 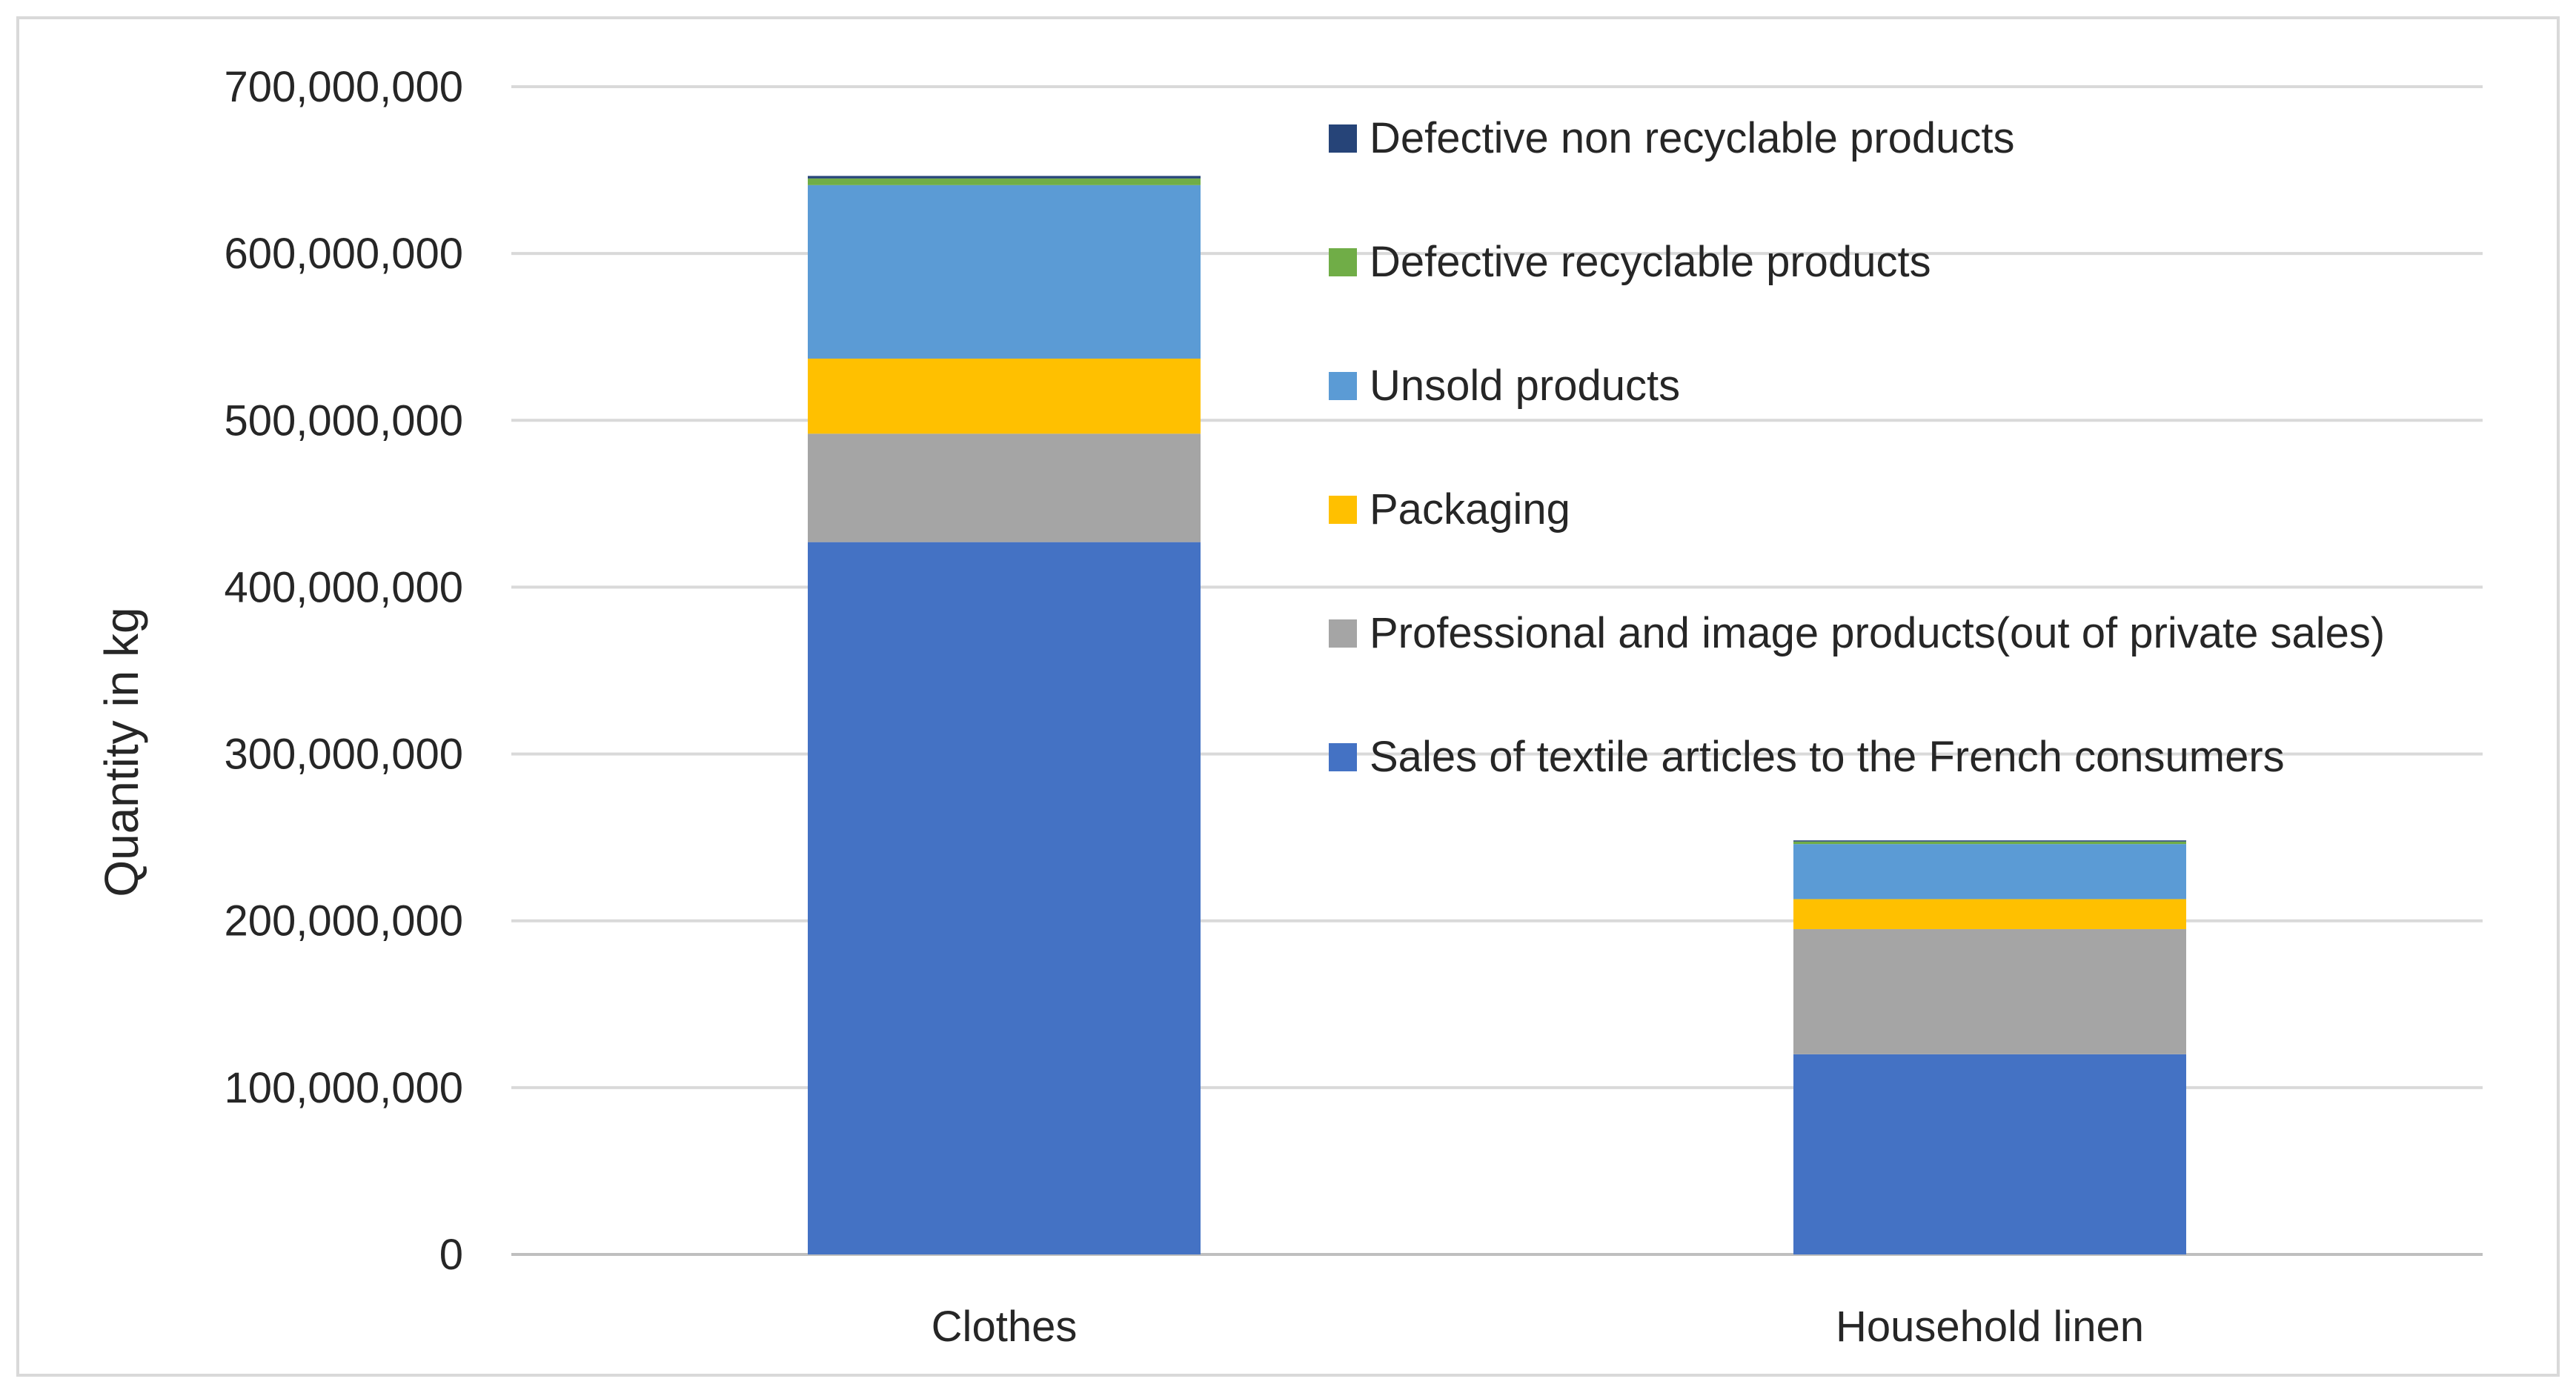 What do you see at coordinates (1990, 1327) in the screenshot?
I see `x-category-label: Household linen` at bounding box center [1990, 1327].